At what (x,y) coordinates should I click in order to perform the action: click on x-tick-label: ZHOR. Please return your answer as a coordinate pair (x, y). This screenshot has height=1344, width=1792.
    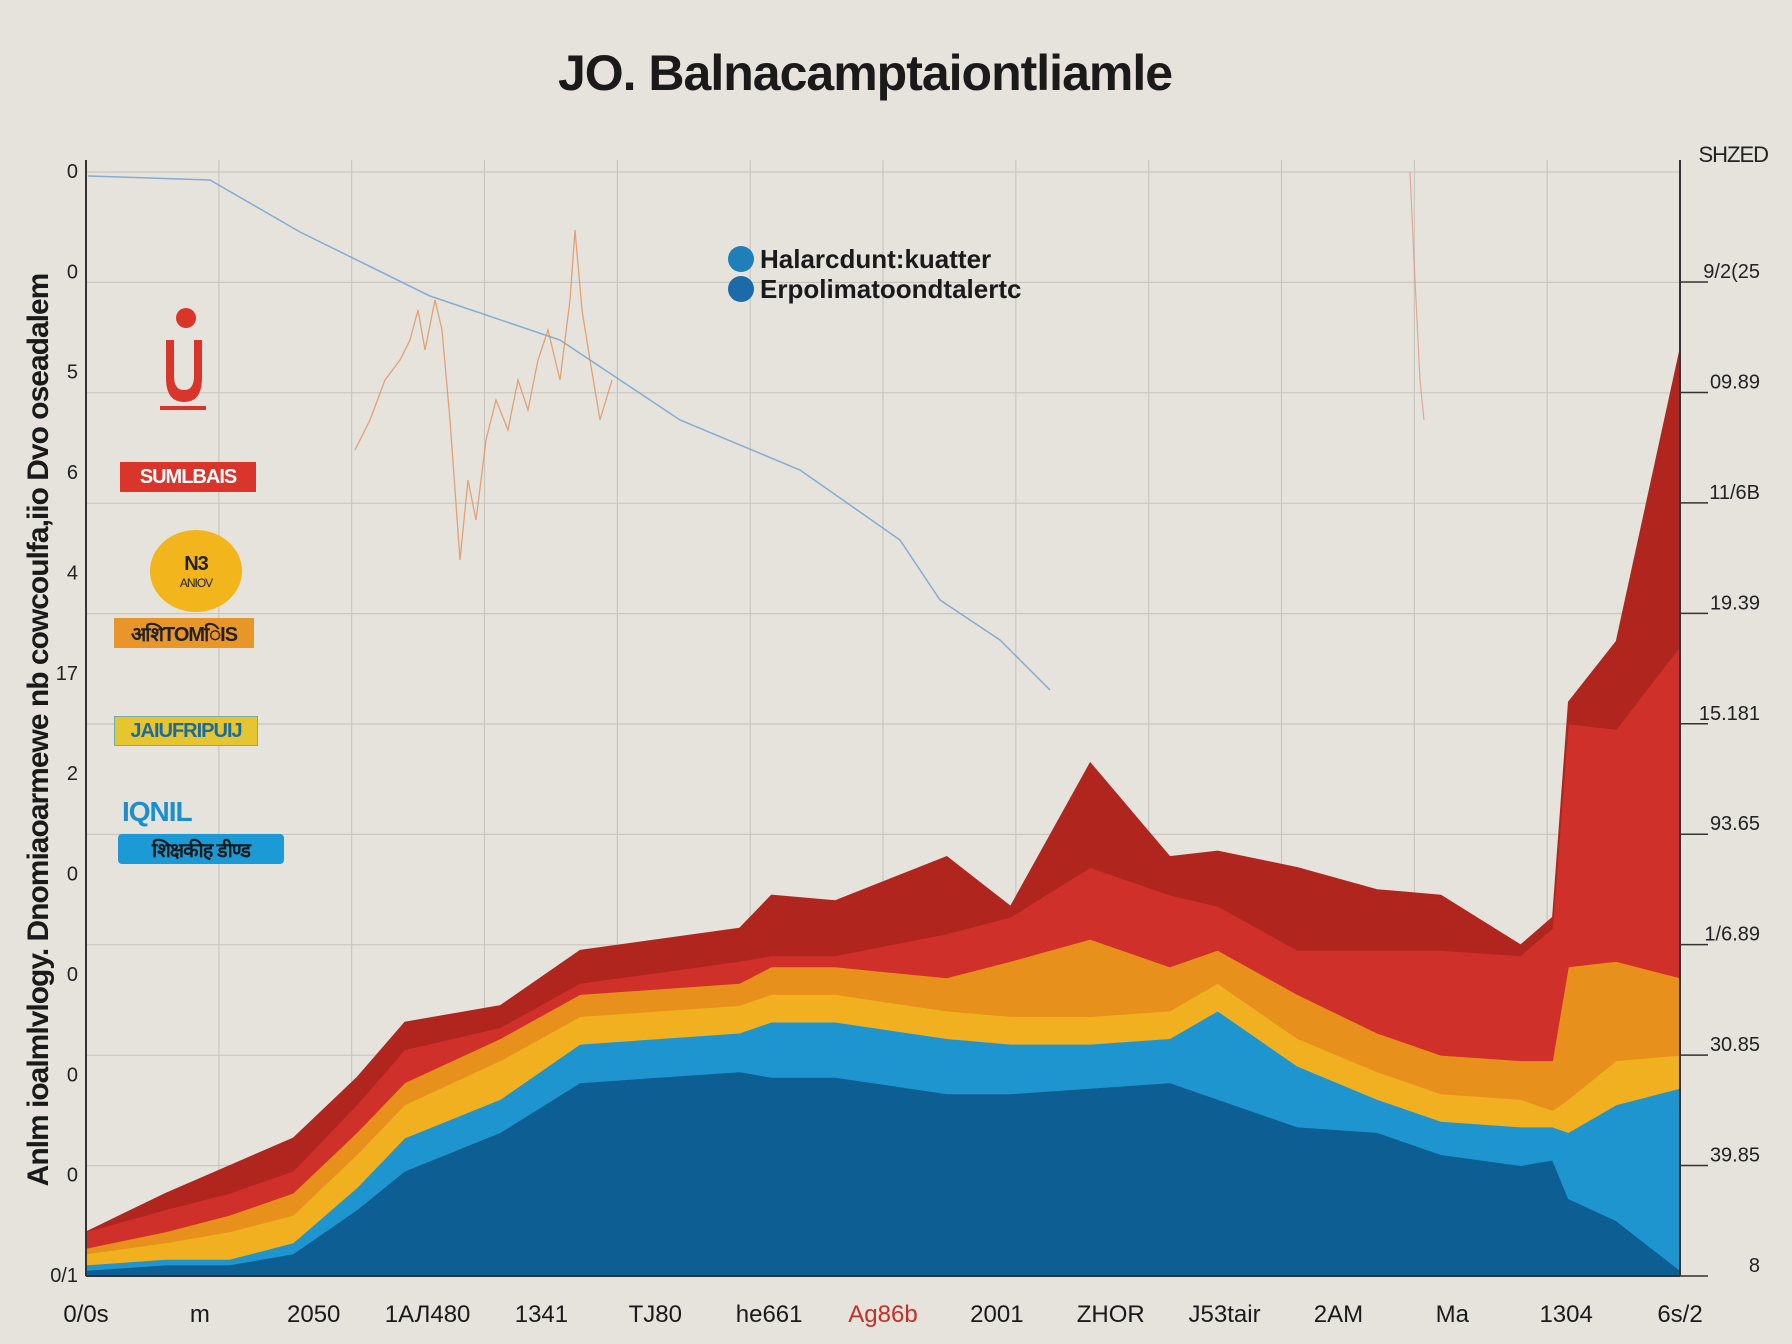
    Looking at the image, I should click on (1111, 1314).